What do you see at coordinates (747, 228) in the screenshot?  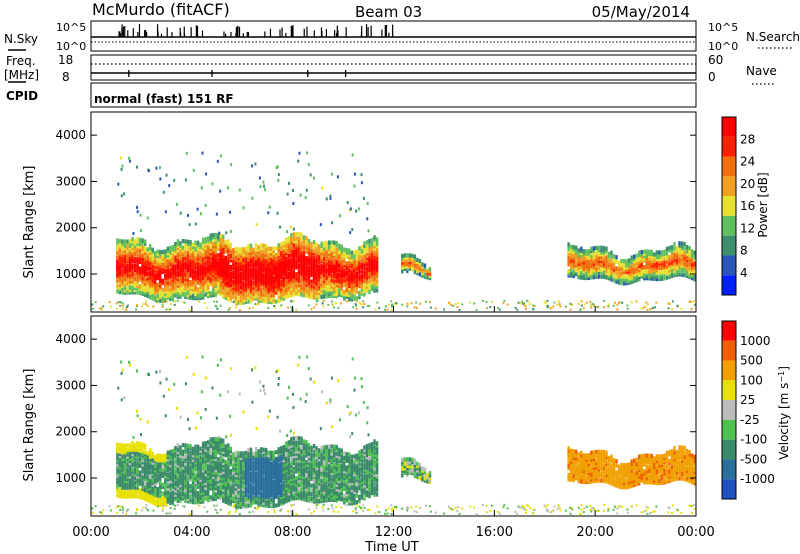 I see `colorbar-tick-label: 12` at bounding box center [747, 228].